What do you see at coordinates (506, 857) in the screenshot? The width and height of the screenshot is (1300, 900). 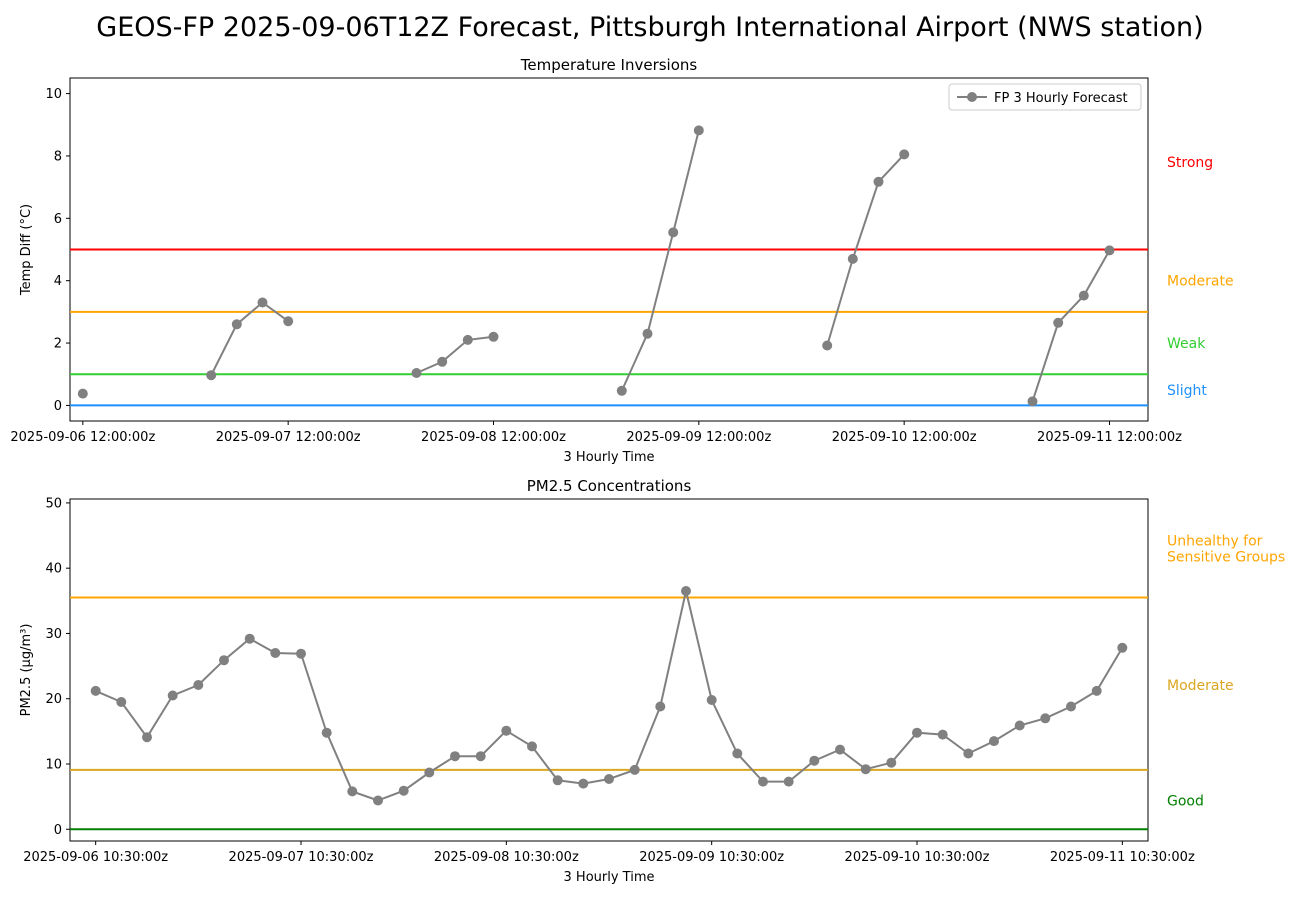 I see `pm25-xtick-label: 2025-09-08 10:30:00z` at bounding box center [506, 857].